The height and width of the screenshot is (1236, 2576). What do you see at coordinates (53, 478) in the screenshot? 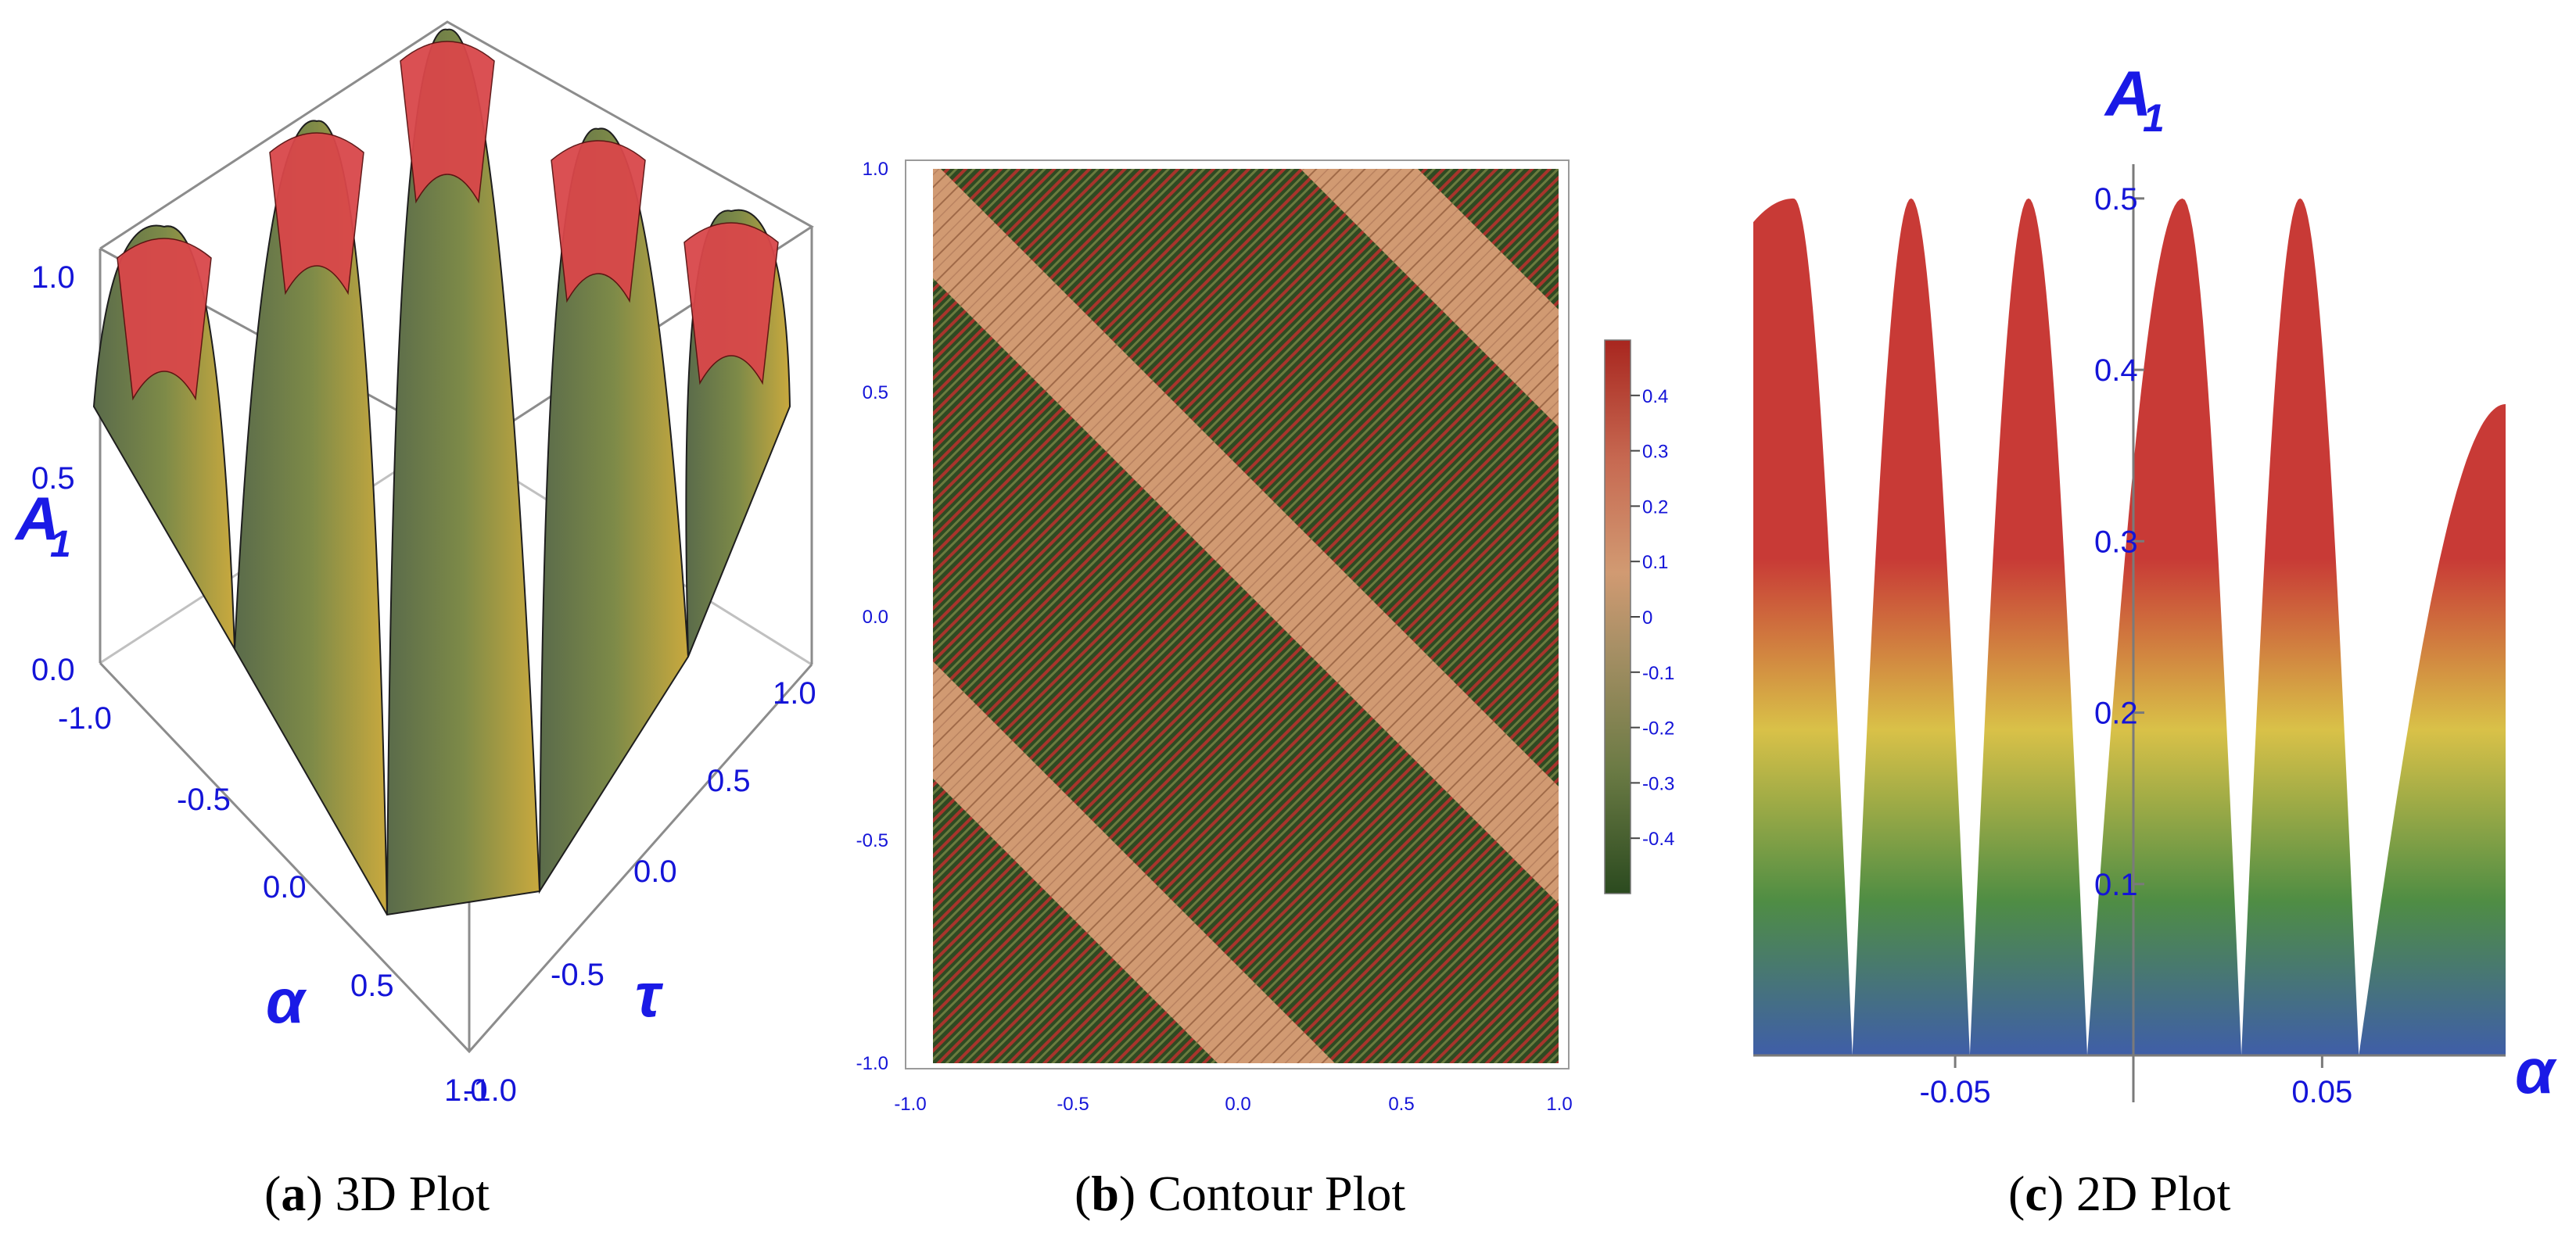
I see `z-tick: 0.5` at bounding box center [53, 478].